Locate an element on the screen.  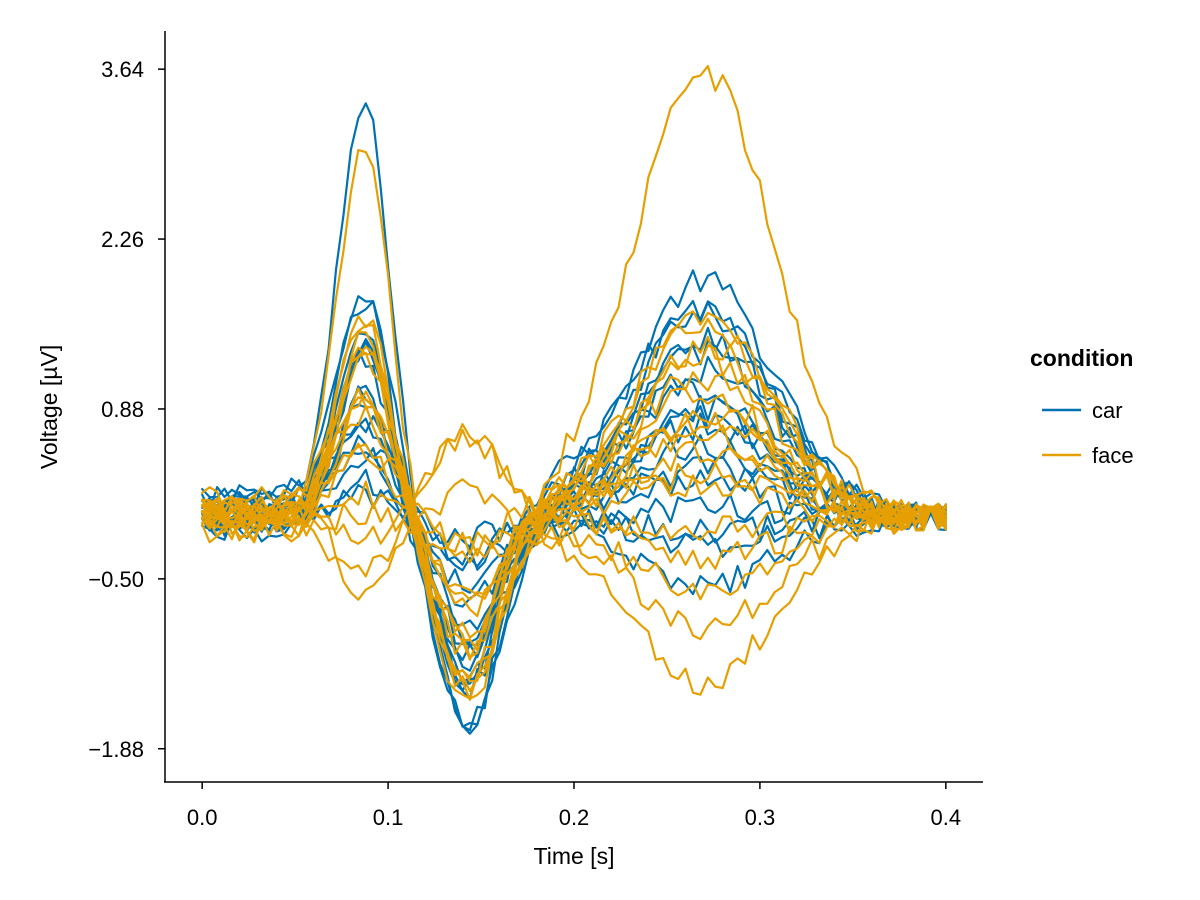
x-tick-label: 0.4 is located at coordinates (946, 817).